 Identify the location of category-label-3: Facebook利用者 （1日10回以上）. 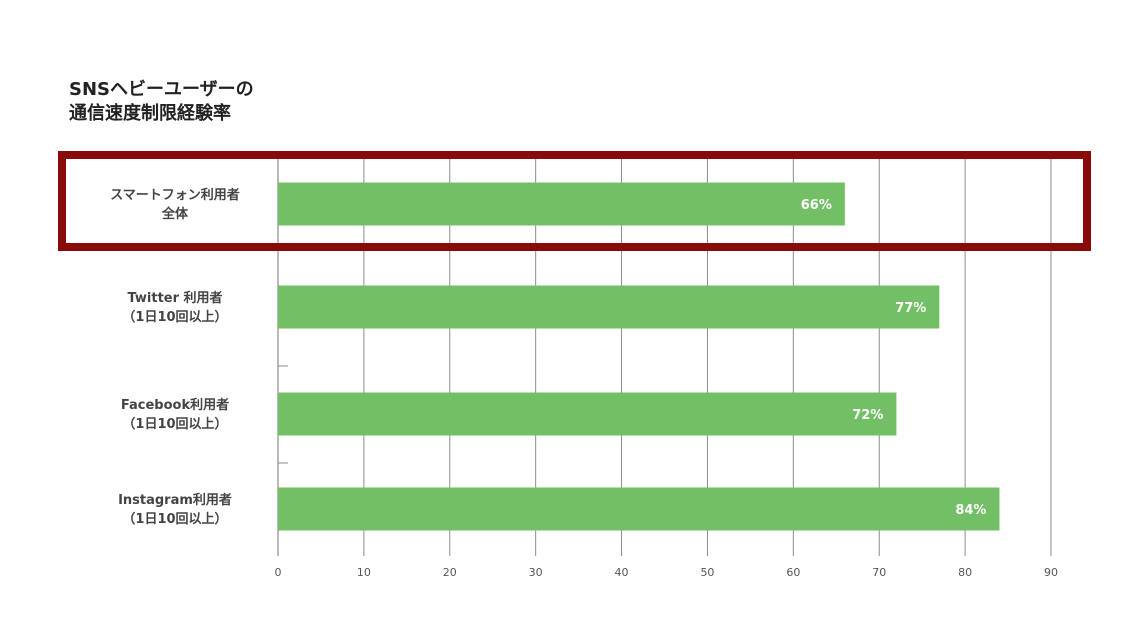
(175, 414).